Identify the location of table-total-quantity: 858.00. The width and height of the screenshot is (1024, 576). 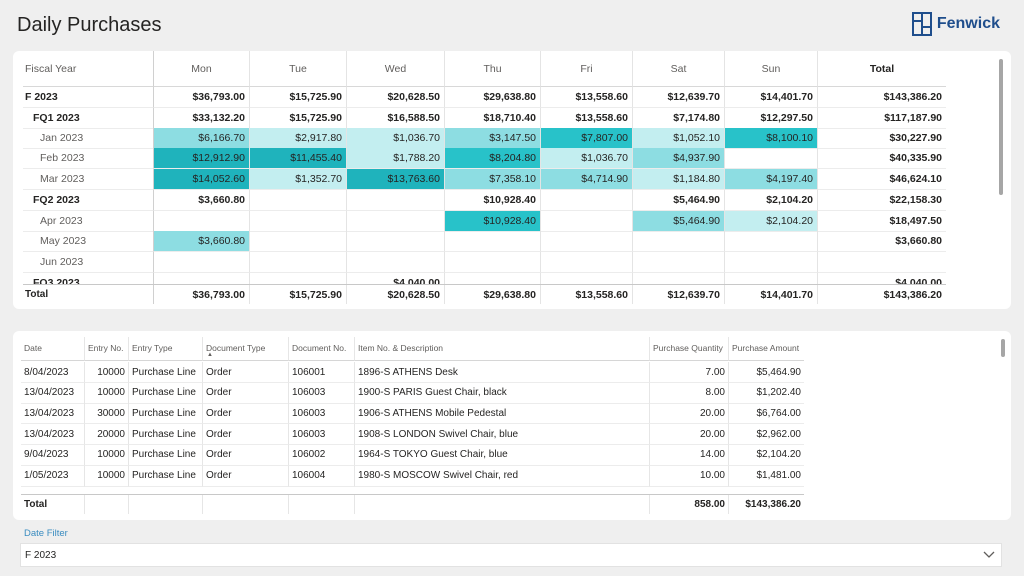
(689, 504).